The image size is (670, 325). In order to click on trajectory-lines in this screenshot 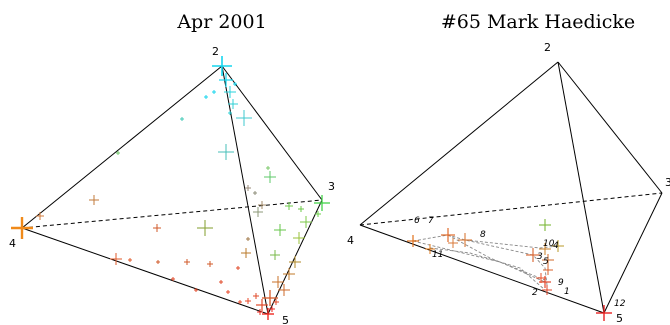, I will do `click(485, 262)`.